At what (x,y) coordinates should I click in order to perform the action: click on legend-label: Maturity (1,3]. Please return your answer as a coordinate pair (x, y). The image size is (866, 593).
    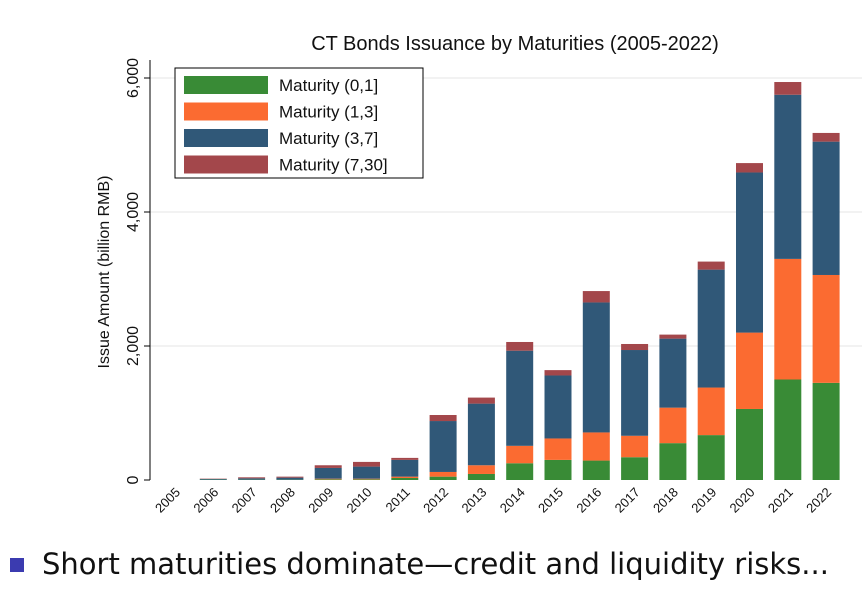
    Looking at the image, I should click on (328, 112).